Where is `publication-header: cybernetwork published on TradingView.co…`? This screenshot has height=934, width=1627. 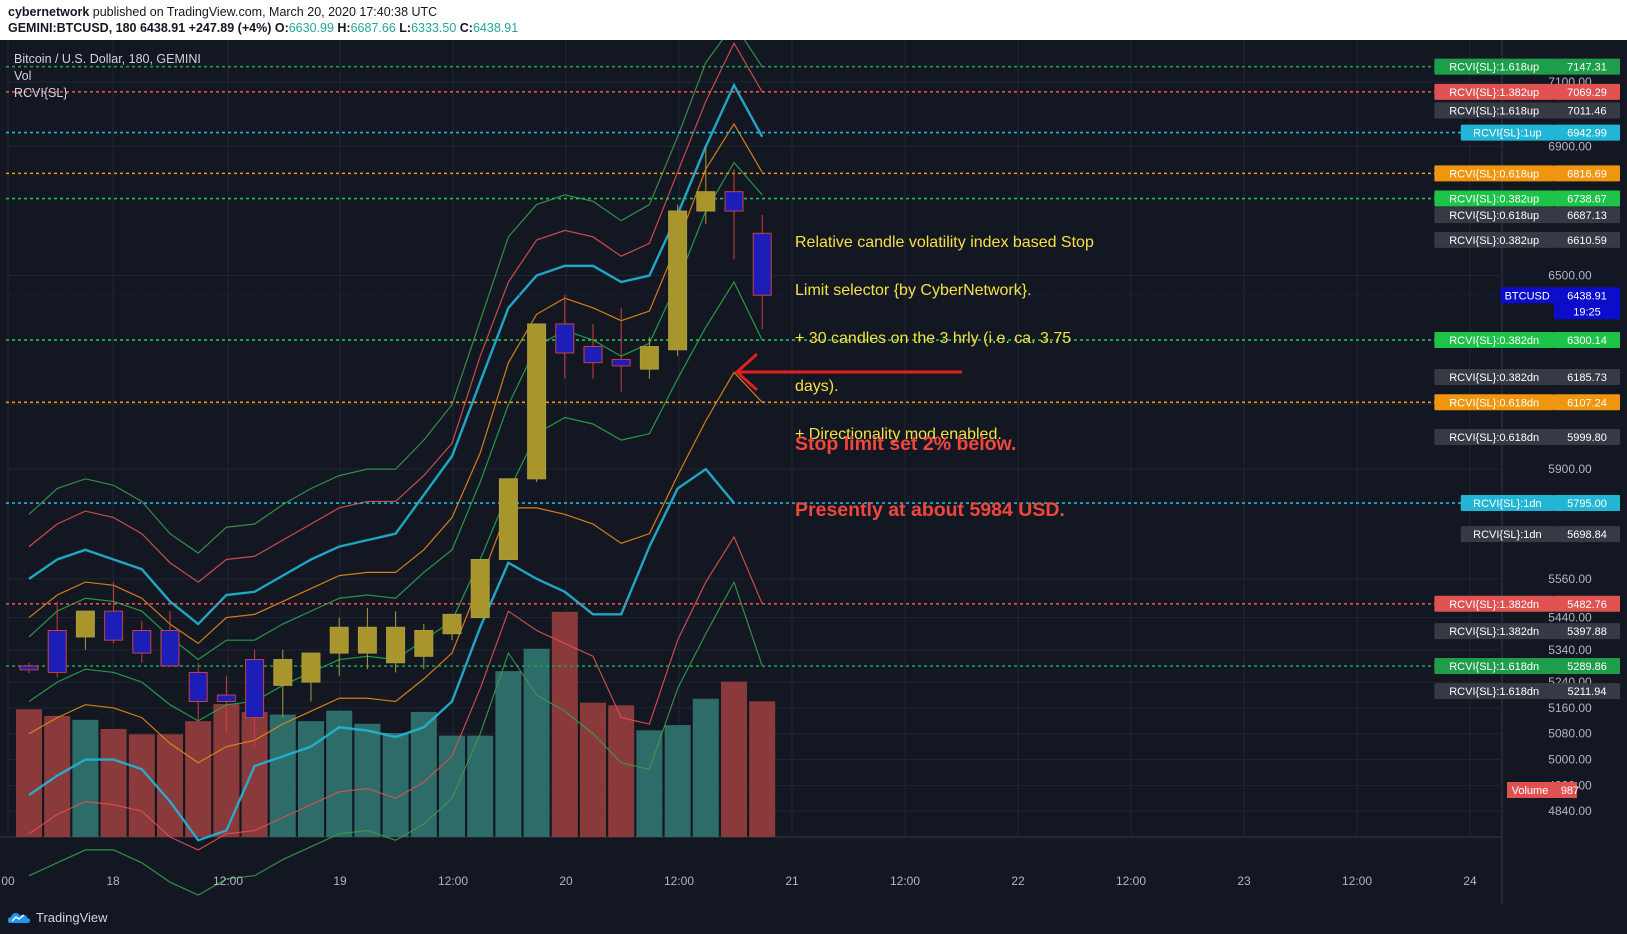 publication-header: cybernetwork published on TradingView.co… is located at coordinates (813, 20).